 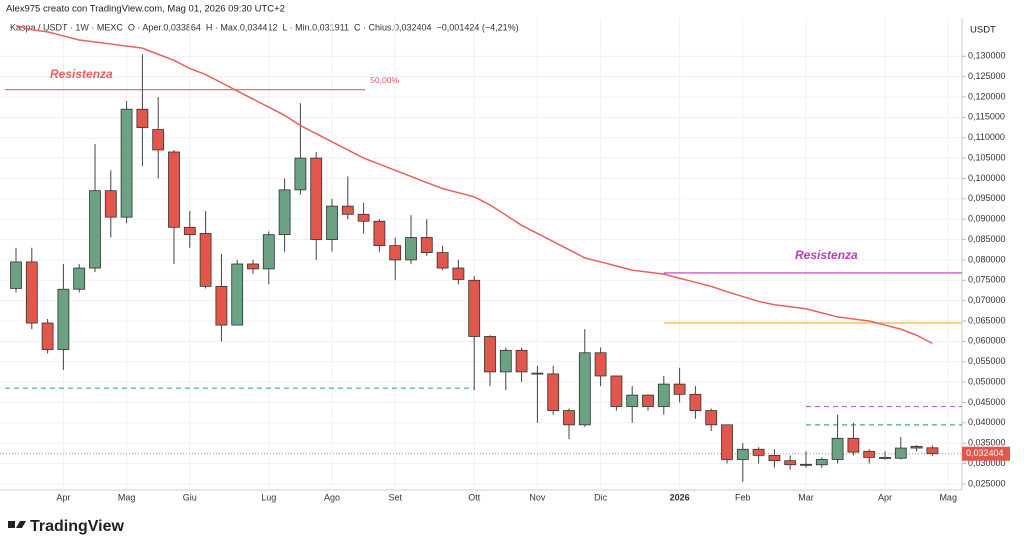 What do you see at coordinates (332, 497) in the screenshot?
I see `x-tick-label: Ago` at bounding box center [332, 497].